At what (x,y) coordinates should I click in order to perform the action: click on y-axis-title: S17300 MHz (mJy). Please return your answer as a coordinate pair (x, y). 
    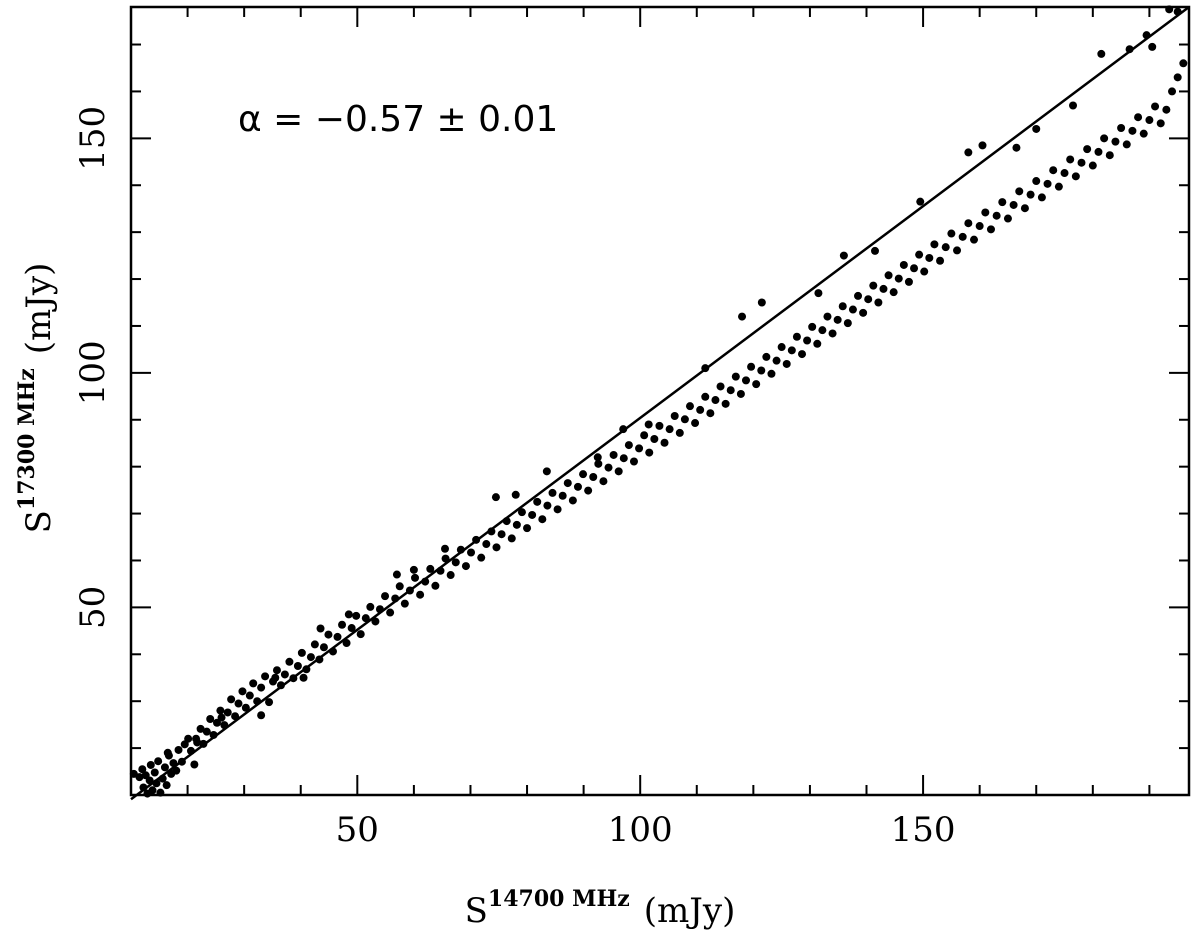
    Looking at the image, I should click on (36, 398).